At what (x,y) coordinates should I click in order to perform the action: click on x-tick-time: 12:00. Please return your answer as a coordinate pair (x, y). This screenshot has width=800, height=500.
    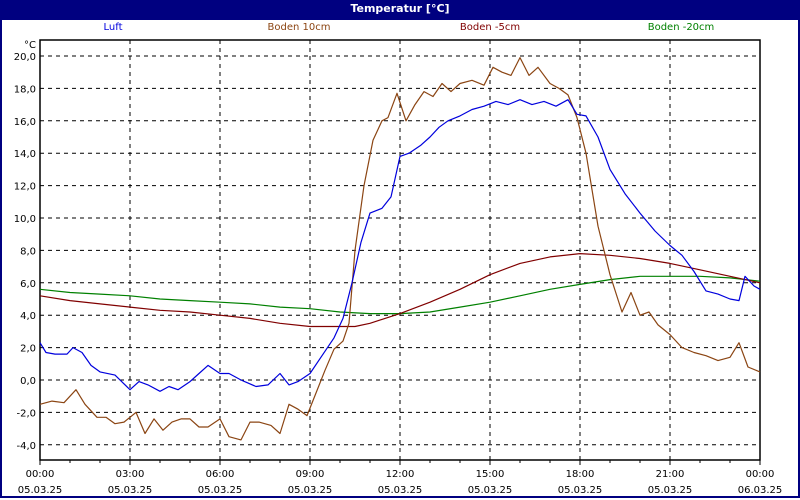
    Looking at the image, I should click on (400, 474).